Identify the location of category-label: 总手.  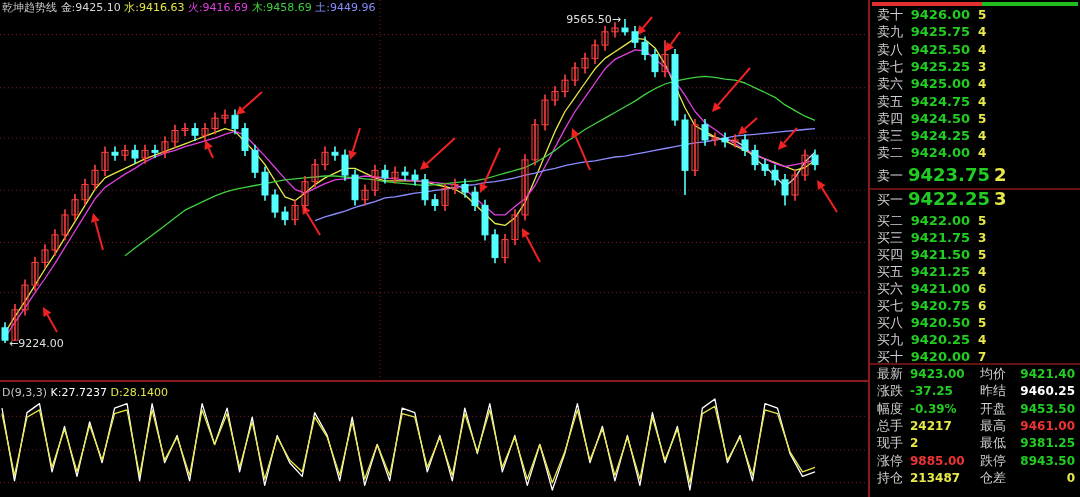
(889, 425).